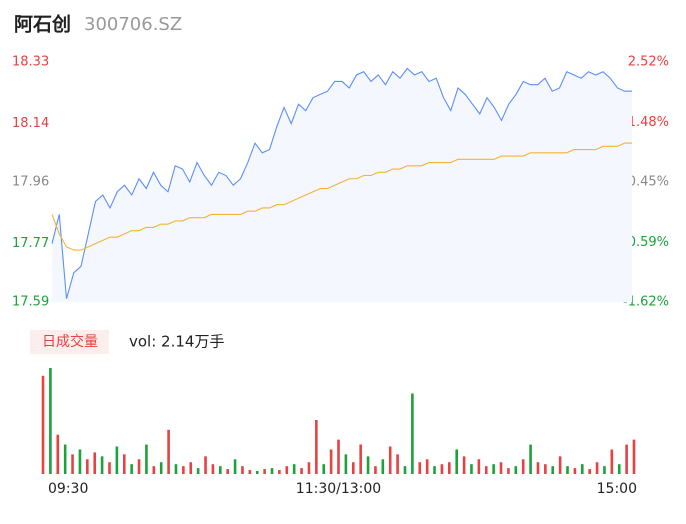 This screenshot has width=686, height=524. Describe the element at coordinates (30, 62) in the screenshot. I see `y-tick-label: 18.33` at that location.